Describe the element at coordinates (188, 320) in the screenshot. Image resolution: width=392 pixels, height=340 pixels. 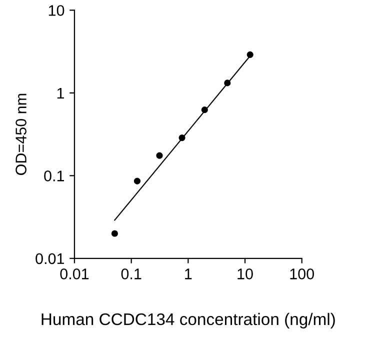
I see `x-axis-title: Human CCDC134 concentration (ng/ml)` at that location.